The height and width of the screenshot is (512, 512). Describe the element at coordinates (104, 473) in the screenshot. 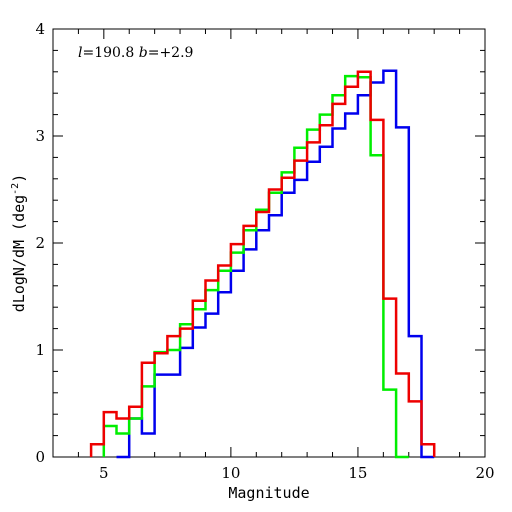

I see `x-tick-label: 5` at that location.